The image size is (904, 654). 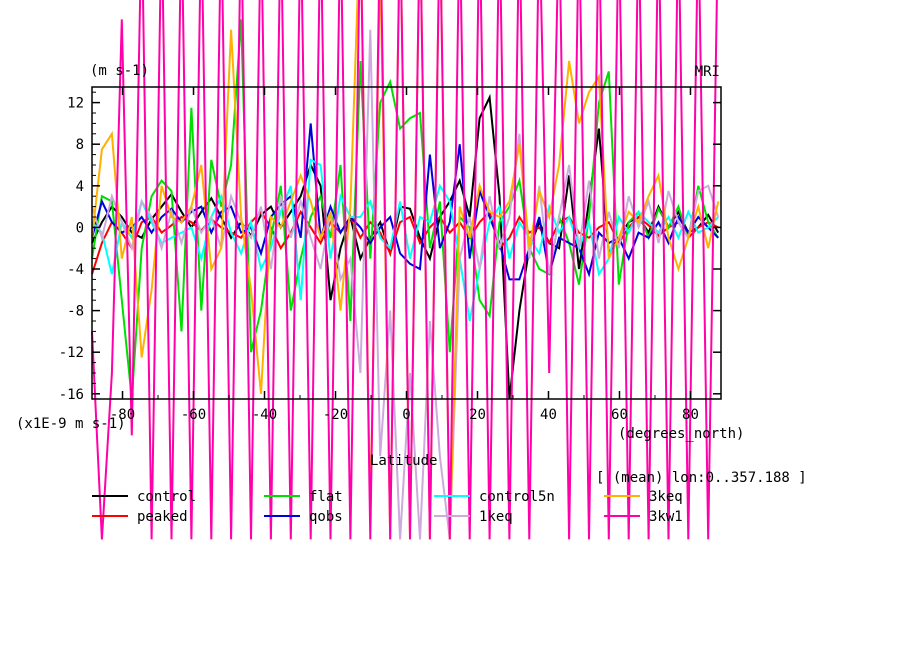 What do you see at coordinates (264, 415) in the screenshot?
I see `x-tick-label: -40` at bounding box center [264, 415].